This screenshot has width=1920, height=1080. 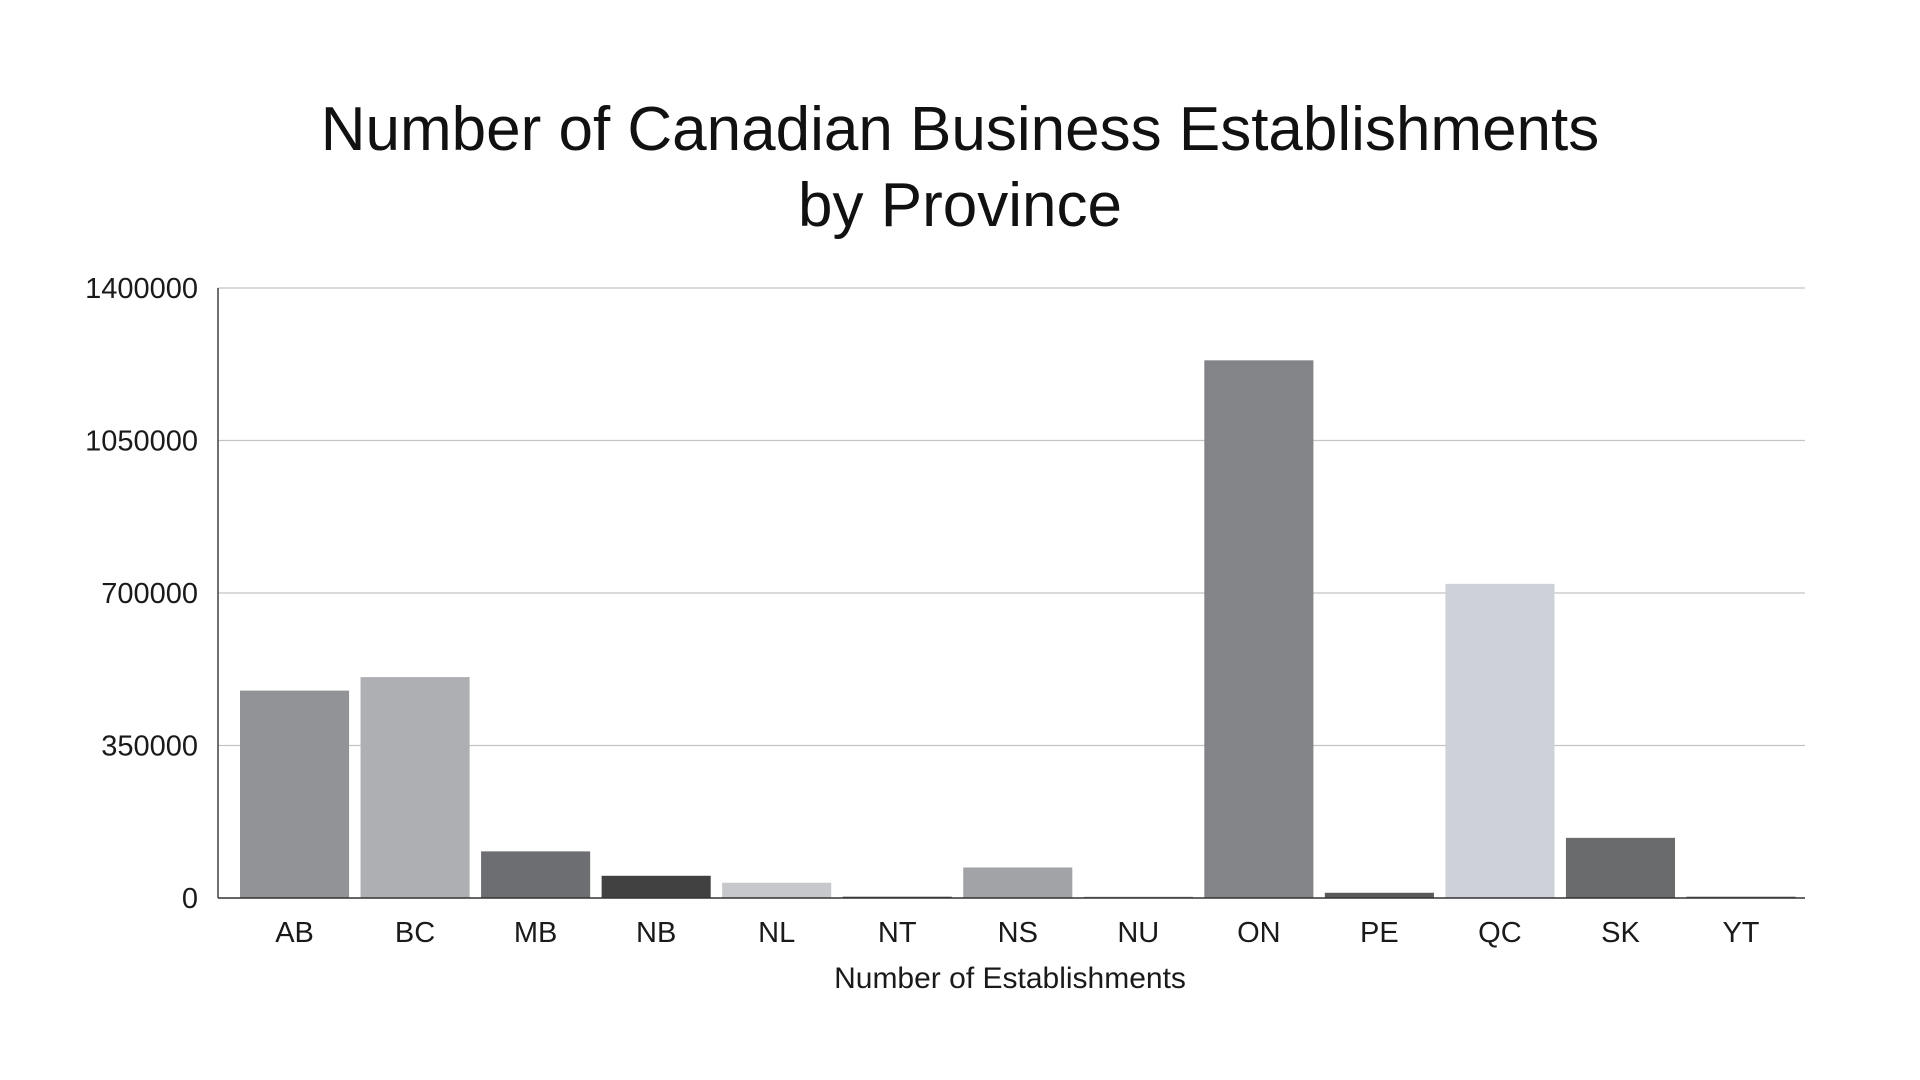 What do you see at coordinates (1018, 882) in the screenshot?
I see `bar-ns` at bounding box center [1018, 882].